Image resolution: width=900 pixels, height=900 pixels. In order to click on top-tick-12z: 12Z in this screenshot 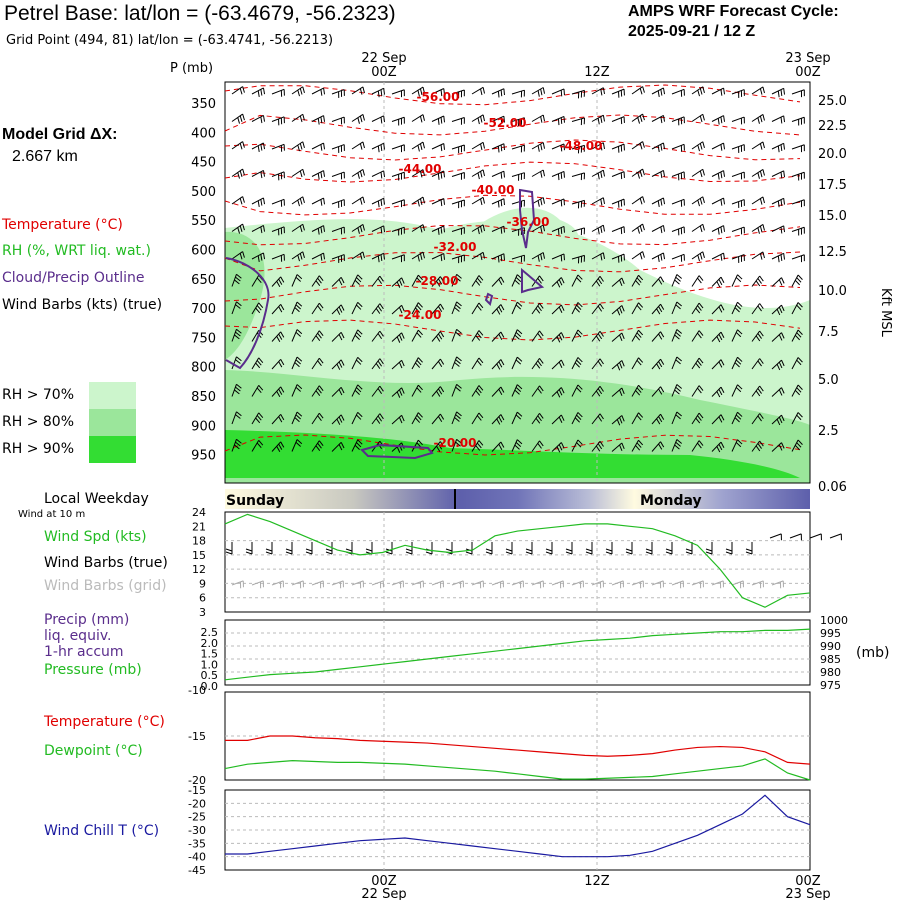, I will do `click(597, 72)`.